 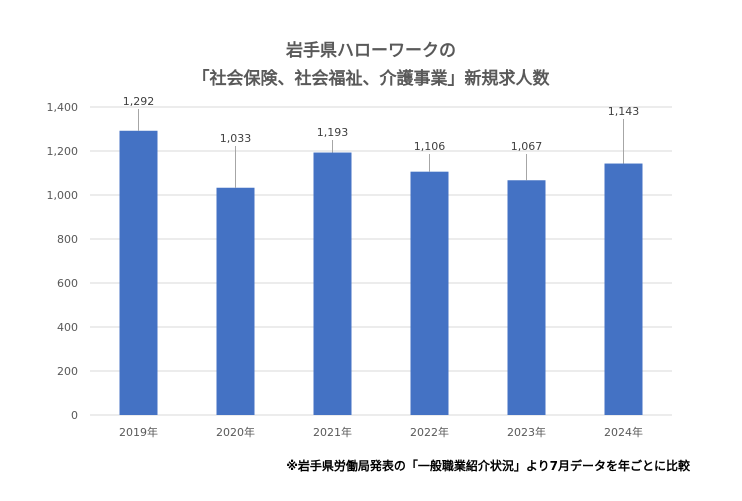 What do you see at coordinates (67, 327) in the screenshot?
I see `y-tick-label: 400` at bounding box center [67, 327].